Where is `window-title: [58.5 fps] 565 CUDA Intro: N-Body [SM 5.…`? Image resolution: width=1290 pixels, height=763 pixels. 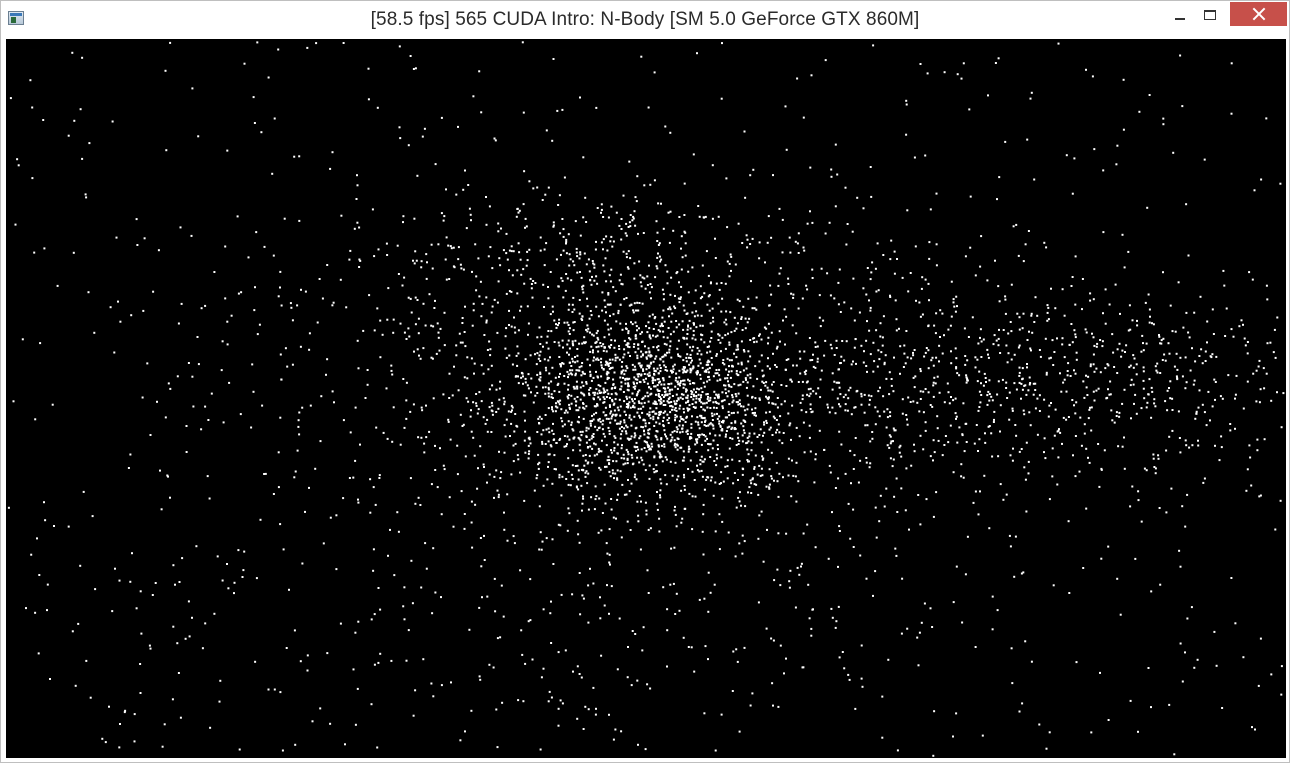 window-title: [58.5 fps] 565 CUDA Intro: N-Body [SM 5.… is located at coordinates (645, 19).